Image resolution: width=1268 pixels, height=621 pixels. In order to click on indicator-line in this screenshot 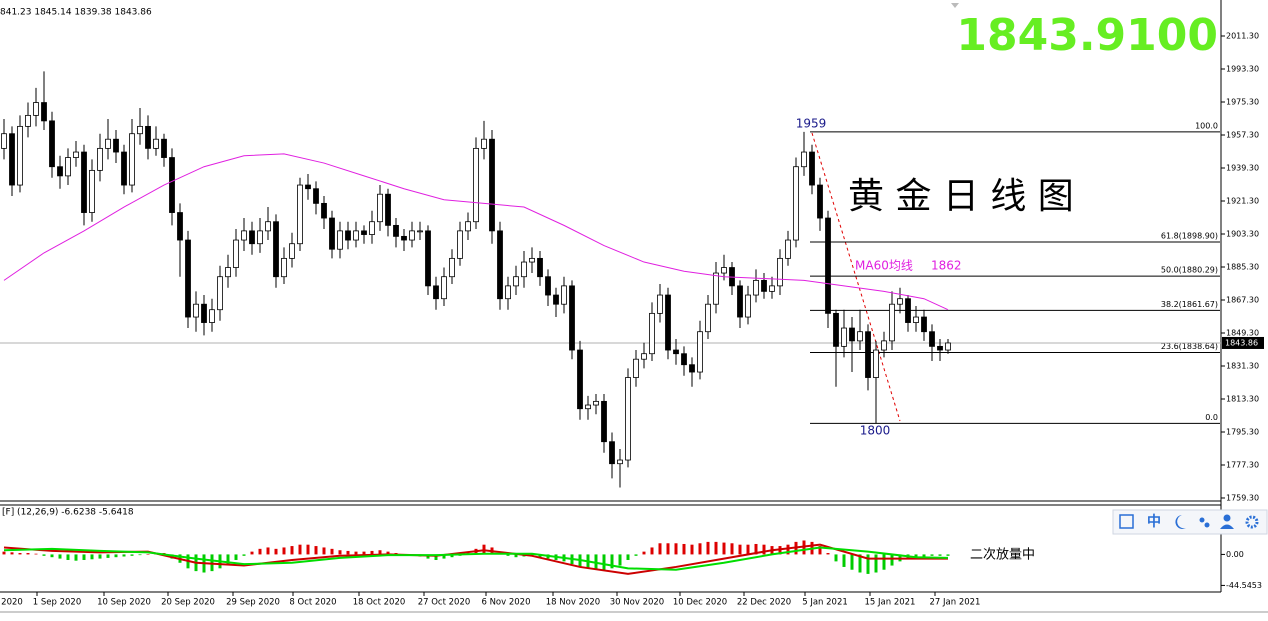, I will do `click(476, 558)`.